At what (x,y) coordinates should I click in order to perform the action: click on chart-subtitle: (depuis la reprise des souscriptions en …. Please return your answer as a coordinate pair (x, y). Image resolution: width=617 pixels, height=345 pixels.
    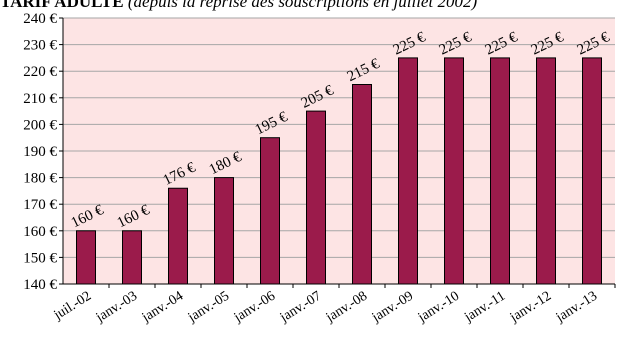
    Looking at the image, I should click on (302, 5).